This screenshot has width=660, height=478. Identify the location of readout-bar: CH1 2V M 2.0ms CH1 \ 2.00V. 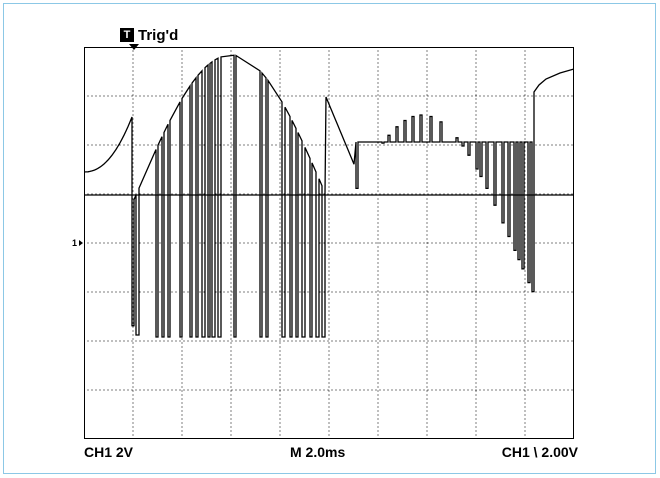
(331, 453).